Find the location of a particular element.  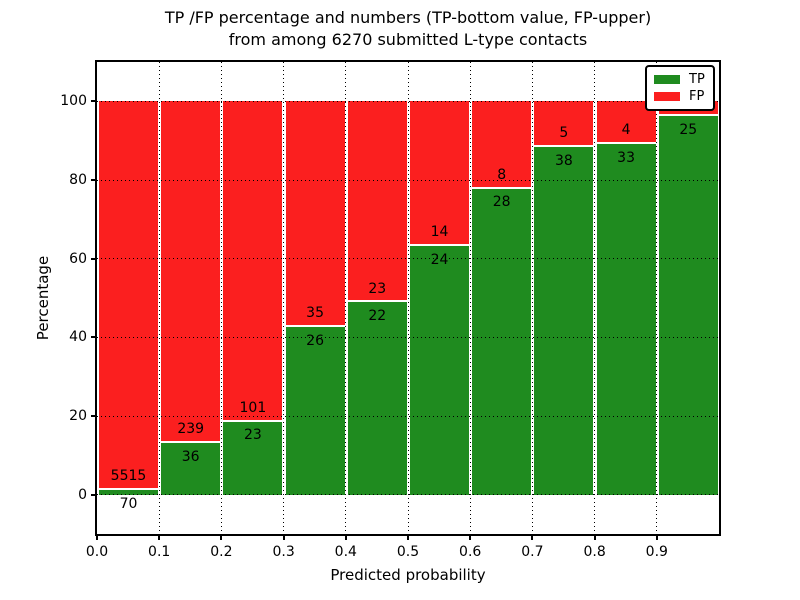

fp-count-label: 14 is located at coordinates (439, 232).